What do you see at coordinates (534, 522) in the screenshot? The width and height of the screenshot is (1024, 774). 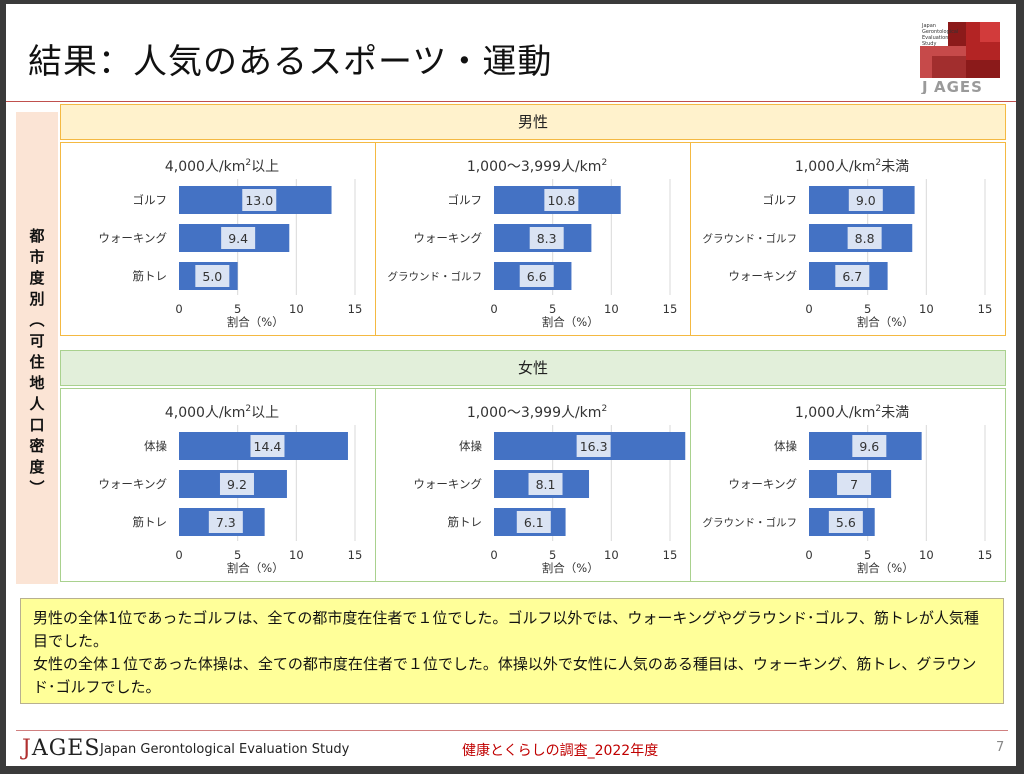 I see `data-label: 6.1` at bounding box center [534, 522].